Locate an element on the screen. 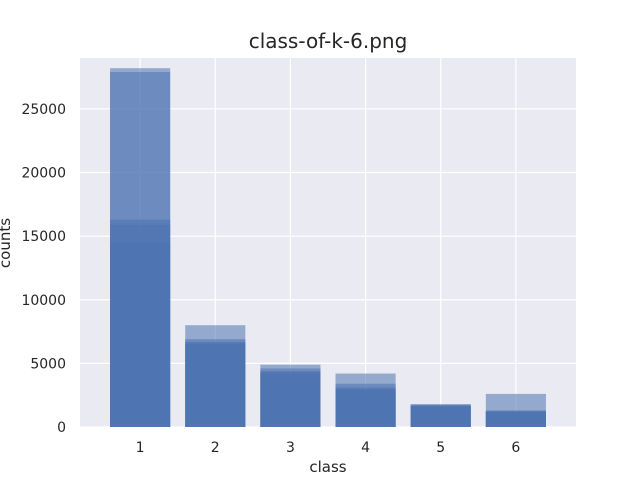 This screenshot has width=640, height=480. y-tick-labels: 0 5000 10000 15000 20000 25000 is located at coordinates (43, 269).